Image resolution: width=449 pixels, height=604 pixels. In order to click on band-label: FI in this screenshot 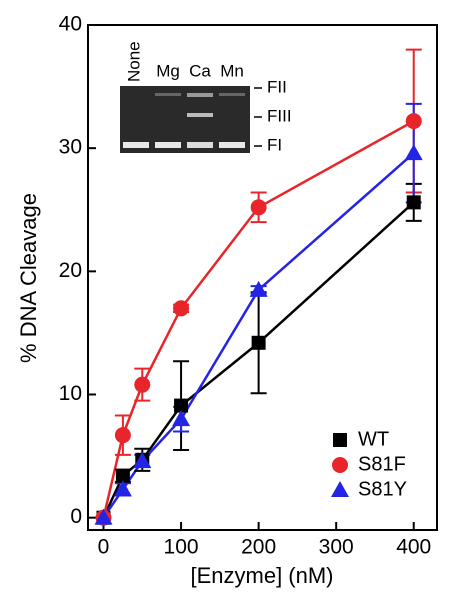, I will do `click(274, 144)`.